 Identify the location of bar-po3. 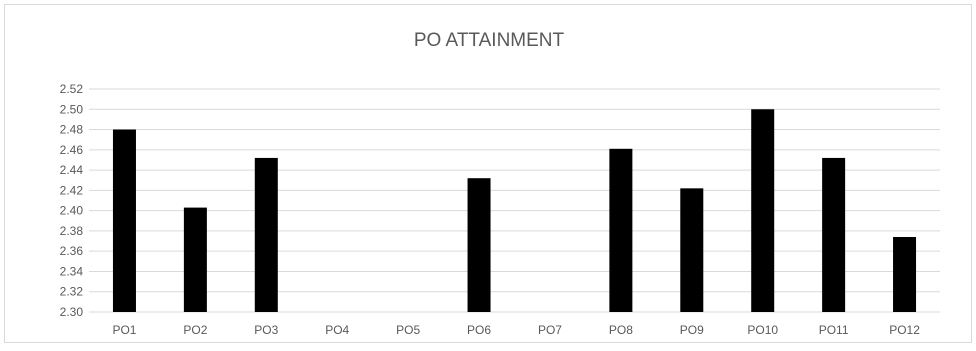
(266, 234).